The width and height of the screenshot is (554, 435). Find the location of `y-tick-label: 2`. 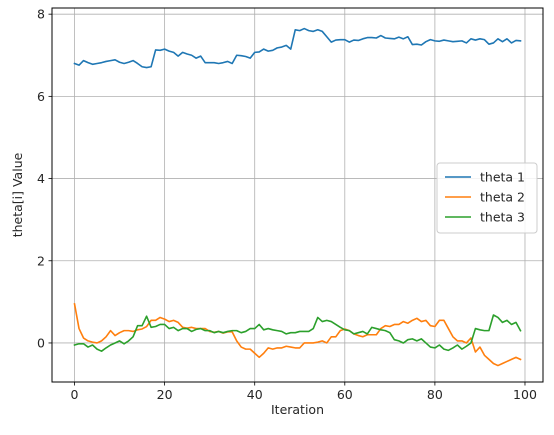

y-tick-label: 2 is located at coordinates (41, 260).